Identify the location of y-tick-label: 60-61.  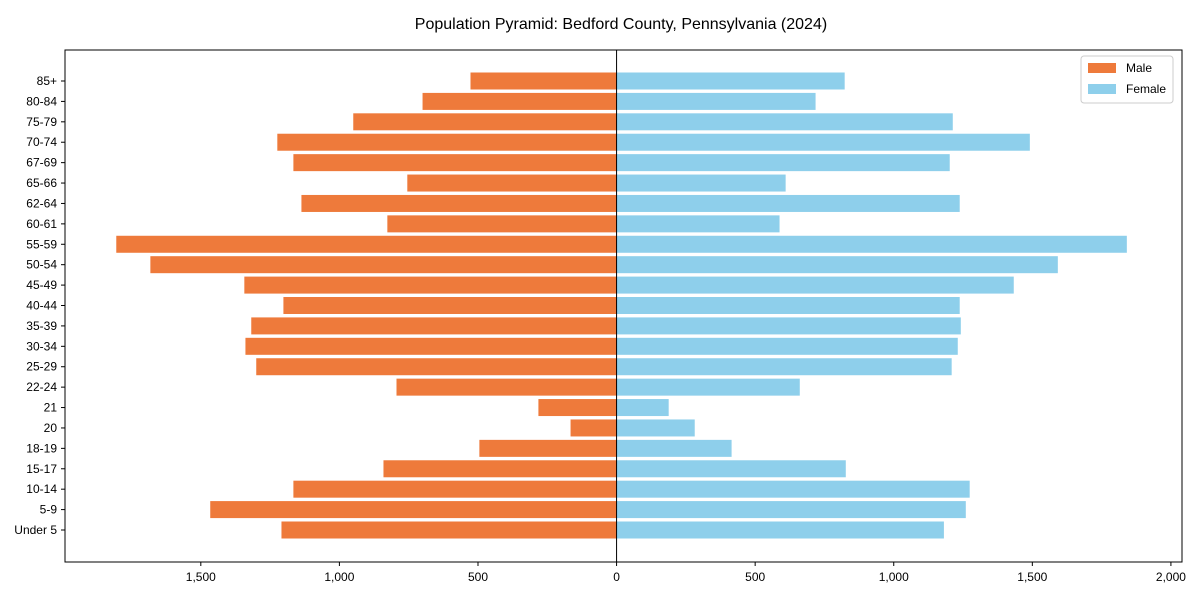
(41, 224).